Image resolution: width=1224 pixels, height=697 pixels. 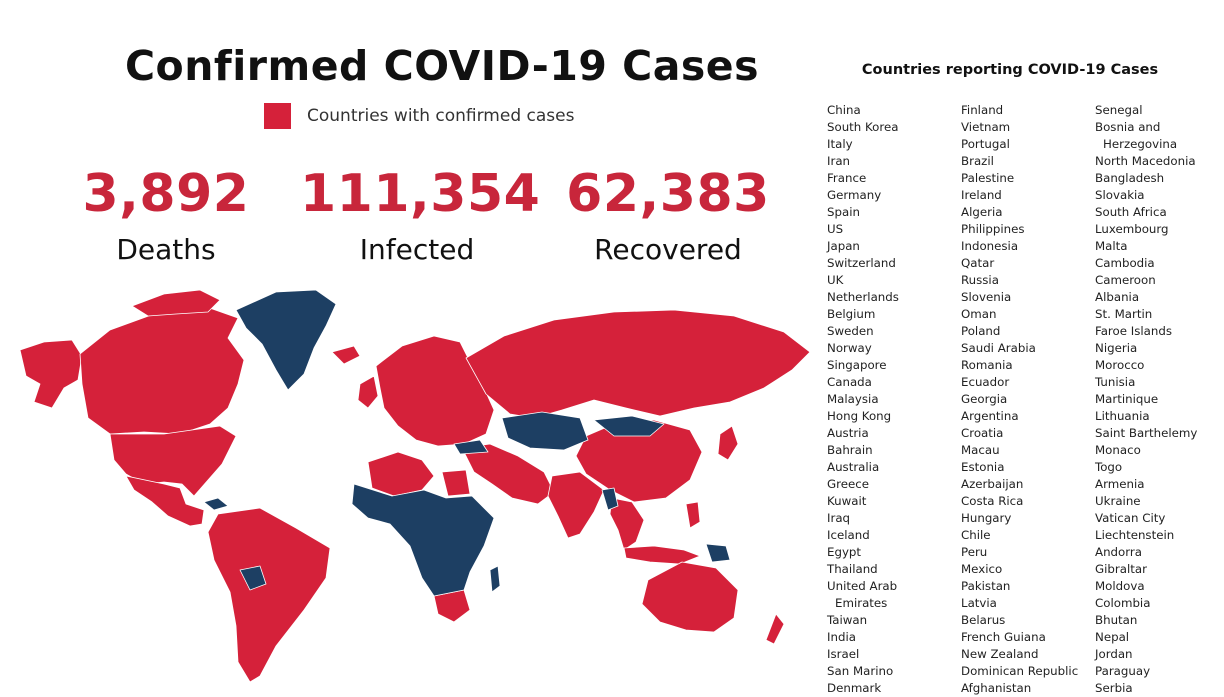 What do you see at coordinates (1123, 671) in the screenshot?
I see `country-item: Paraguay` at bounding box center [1123, 671].